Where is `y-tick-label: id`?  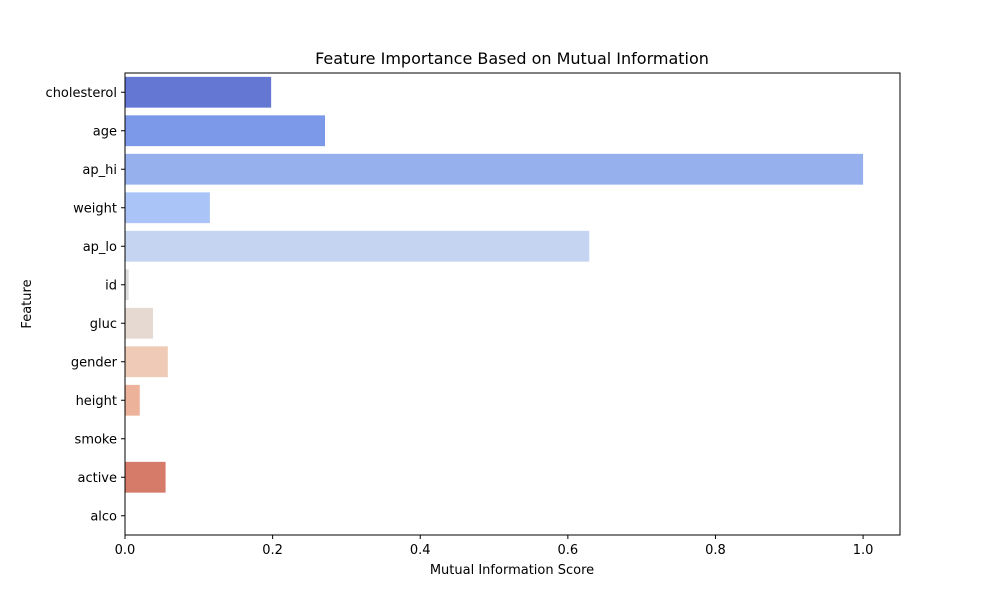 y-tick-label: id is located at coordinates (111, 285).